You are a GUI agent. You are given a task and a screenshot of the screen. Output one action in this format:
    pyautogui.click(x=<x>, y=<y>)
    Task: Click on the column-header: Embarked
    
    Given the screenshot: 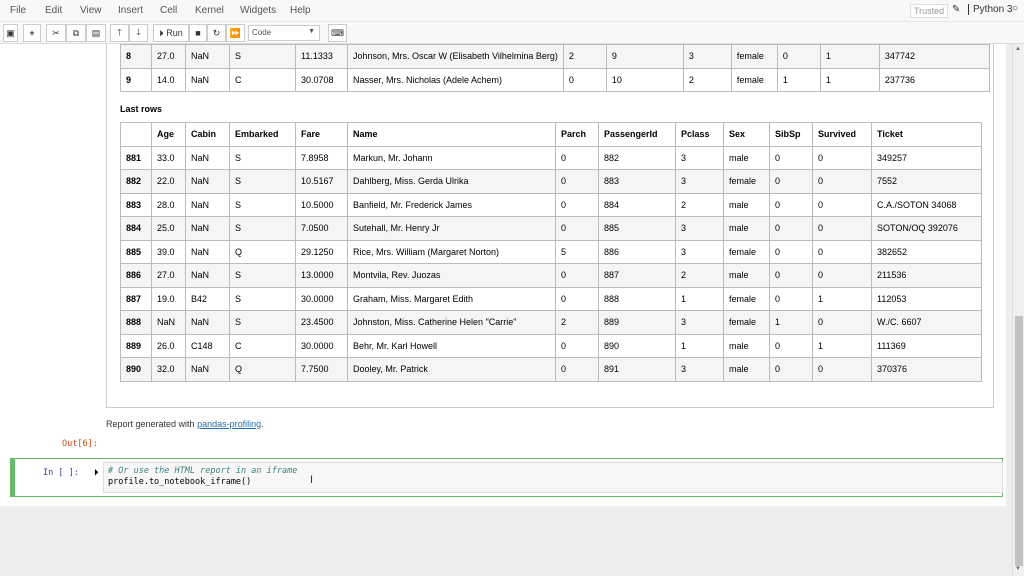 What is the action you would take?
    pyautogui.click(x=262, y=134)
    